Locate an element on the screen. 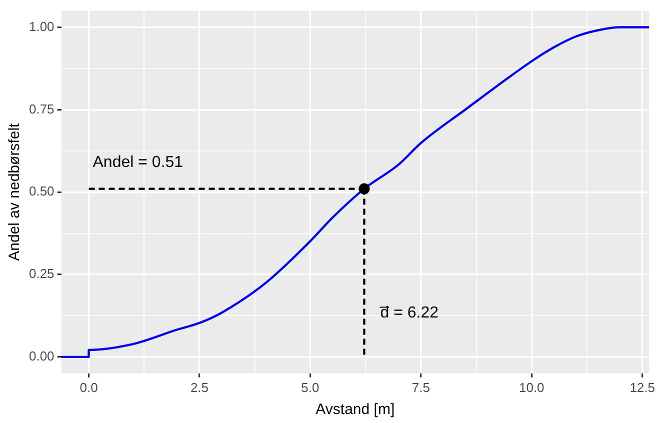 This screenshot has height=423, width=663. y-tick-label: 0.50 is located at coordinates (41, 191).